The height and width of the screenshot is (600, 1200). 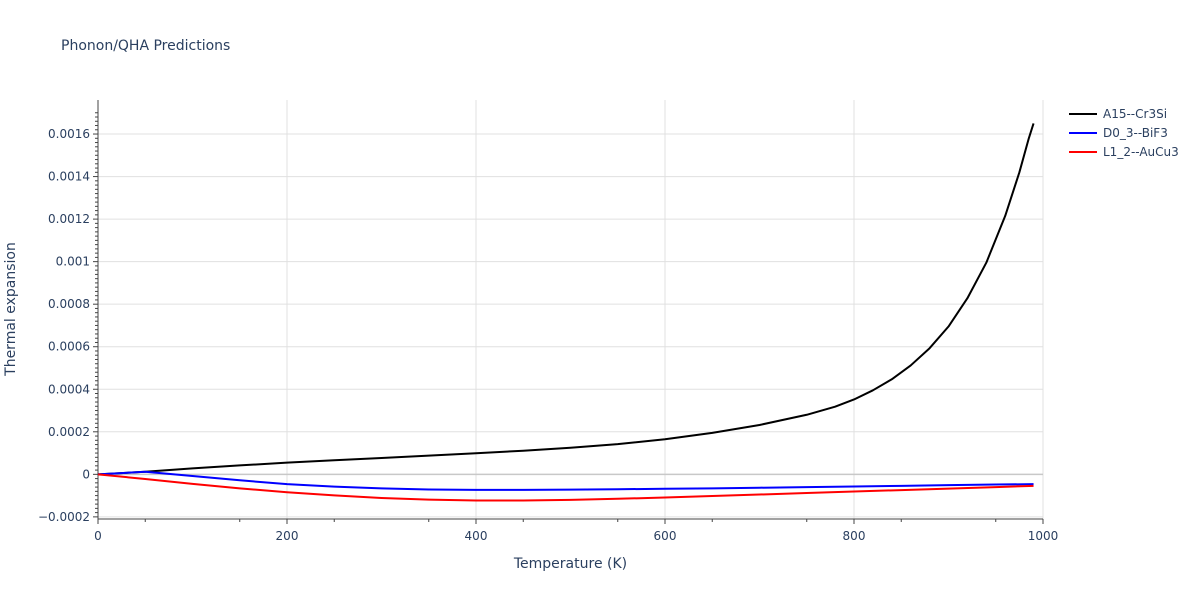 I want to click on series-line-L1_2--AuCu3, so click(x=565, y=487).